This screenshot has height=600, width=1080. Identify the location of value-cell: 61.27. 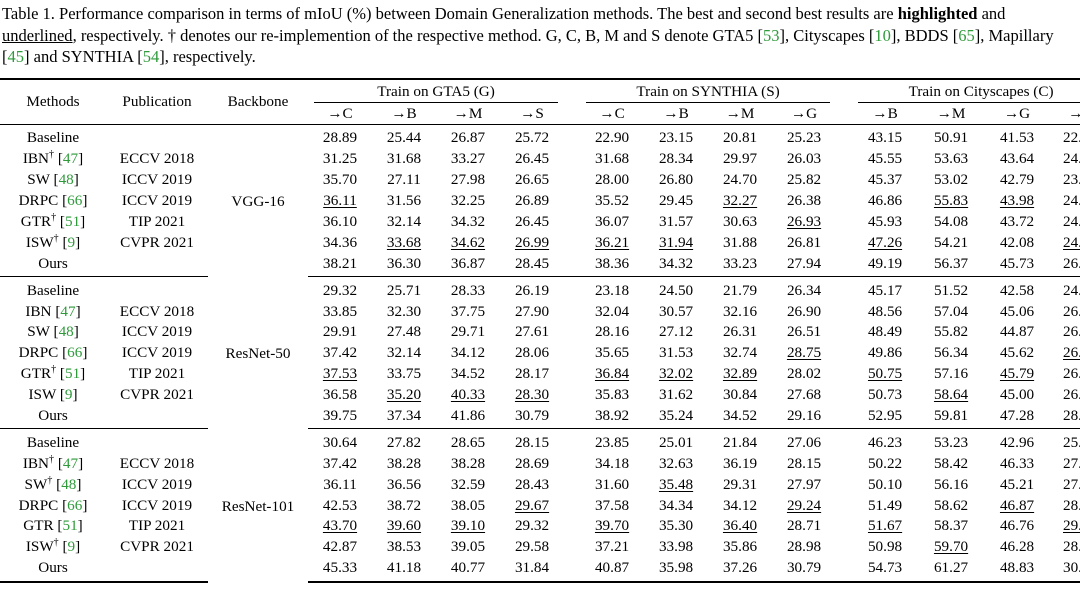
(951, 570).